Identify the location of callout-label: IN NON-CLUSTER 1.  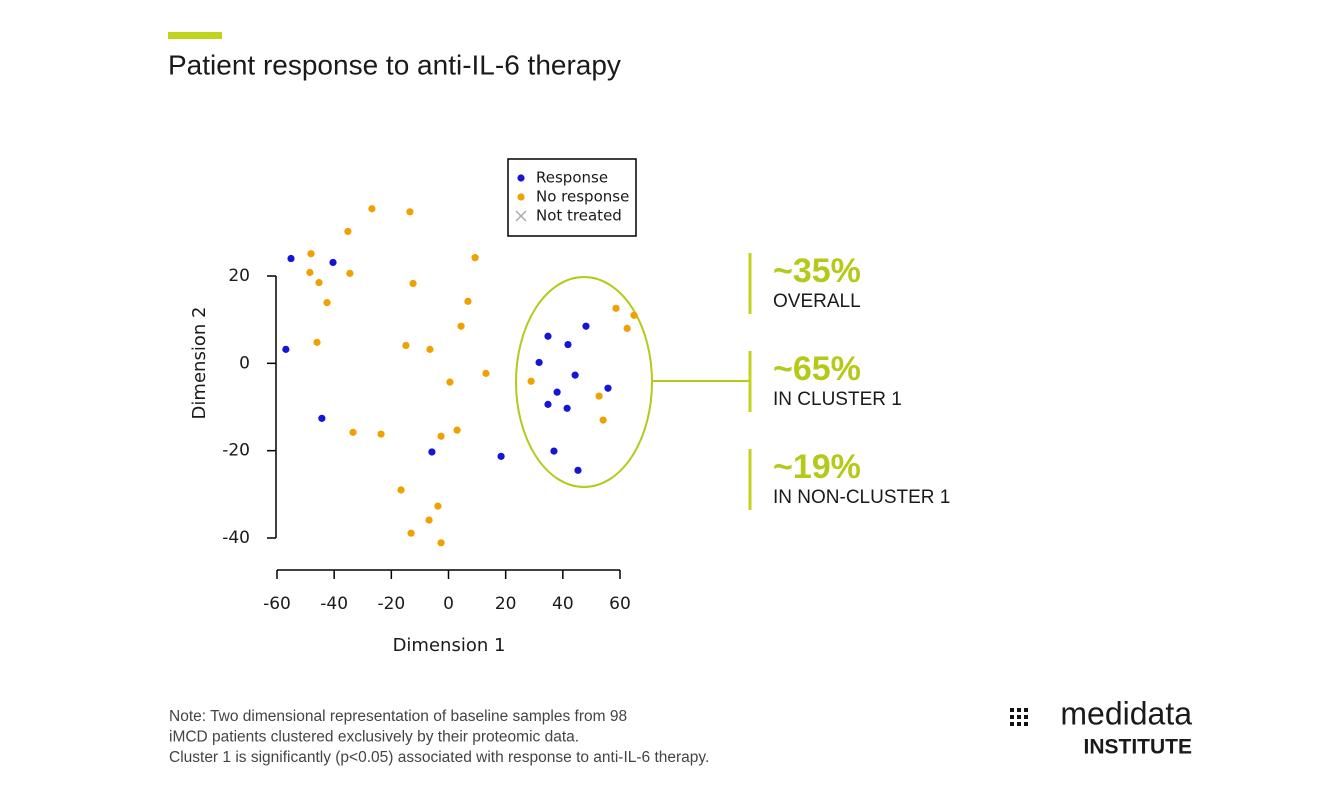
(861, 497).